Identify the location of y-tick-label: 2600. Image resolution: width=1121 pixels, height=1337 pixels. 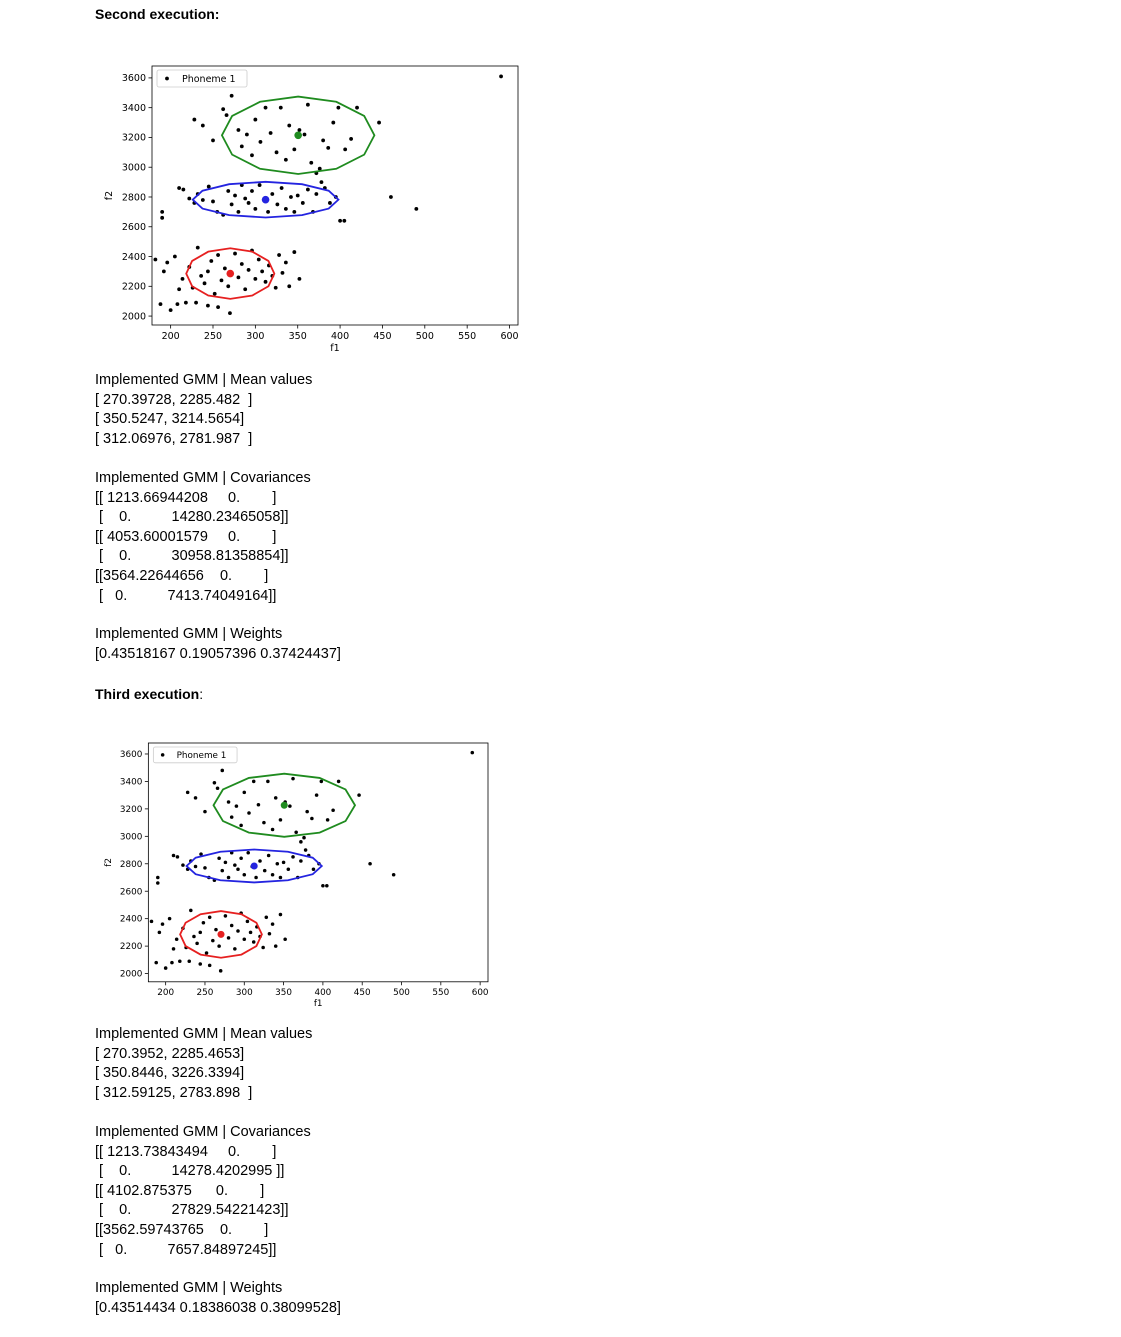
(131, 892).